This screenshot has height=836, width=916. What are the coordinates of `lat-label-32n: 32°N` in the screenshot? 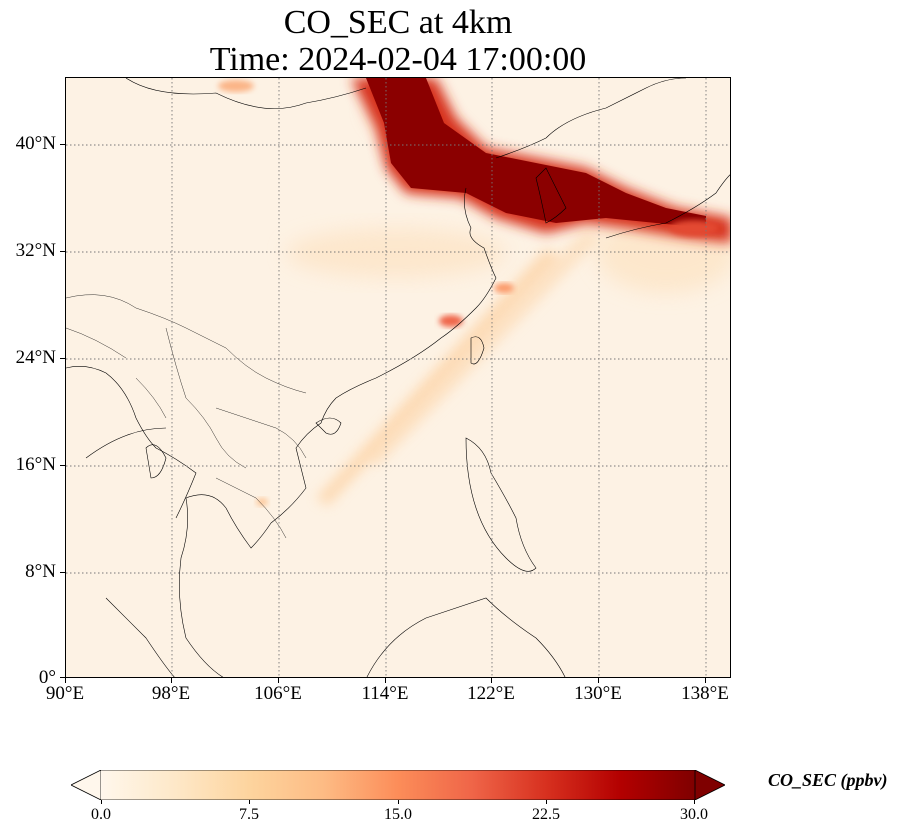 It's located at (35, 250).